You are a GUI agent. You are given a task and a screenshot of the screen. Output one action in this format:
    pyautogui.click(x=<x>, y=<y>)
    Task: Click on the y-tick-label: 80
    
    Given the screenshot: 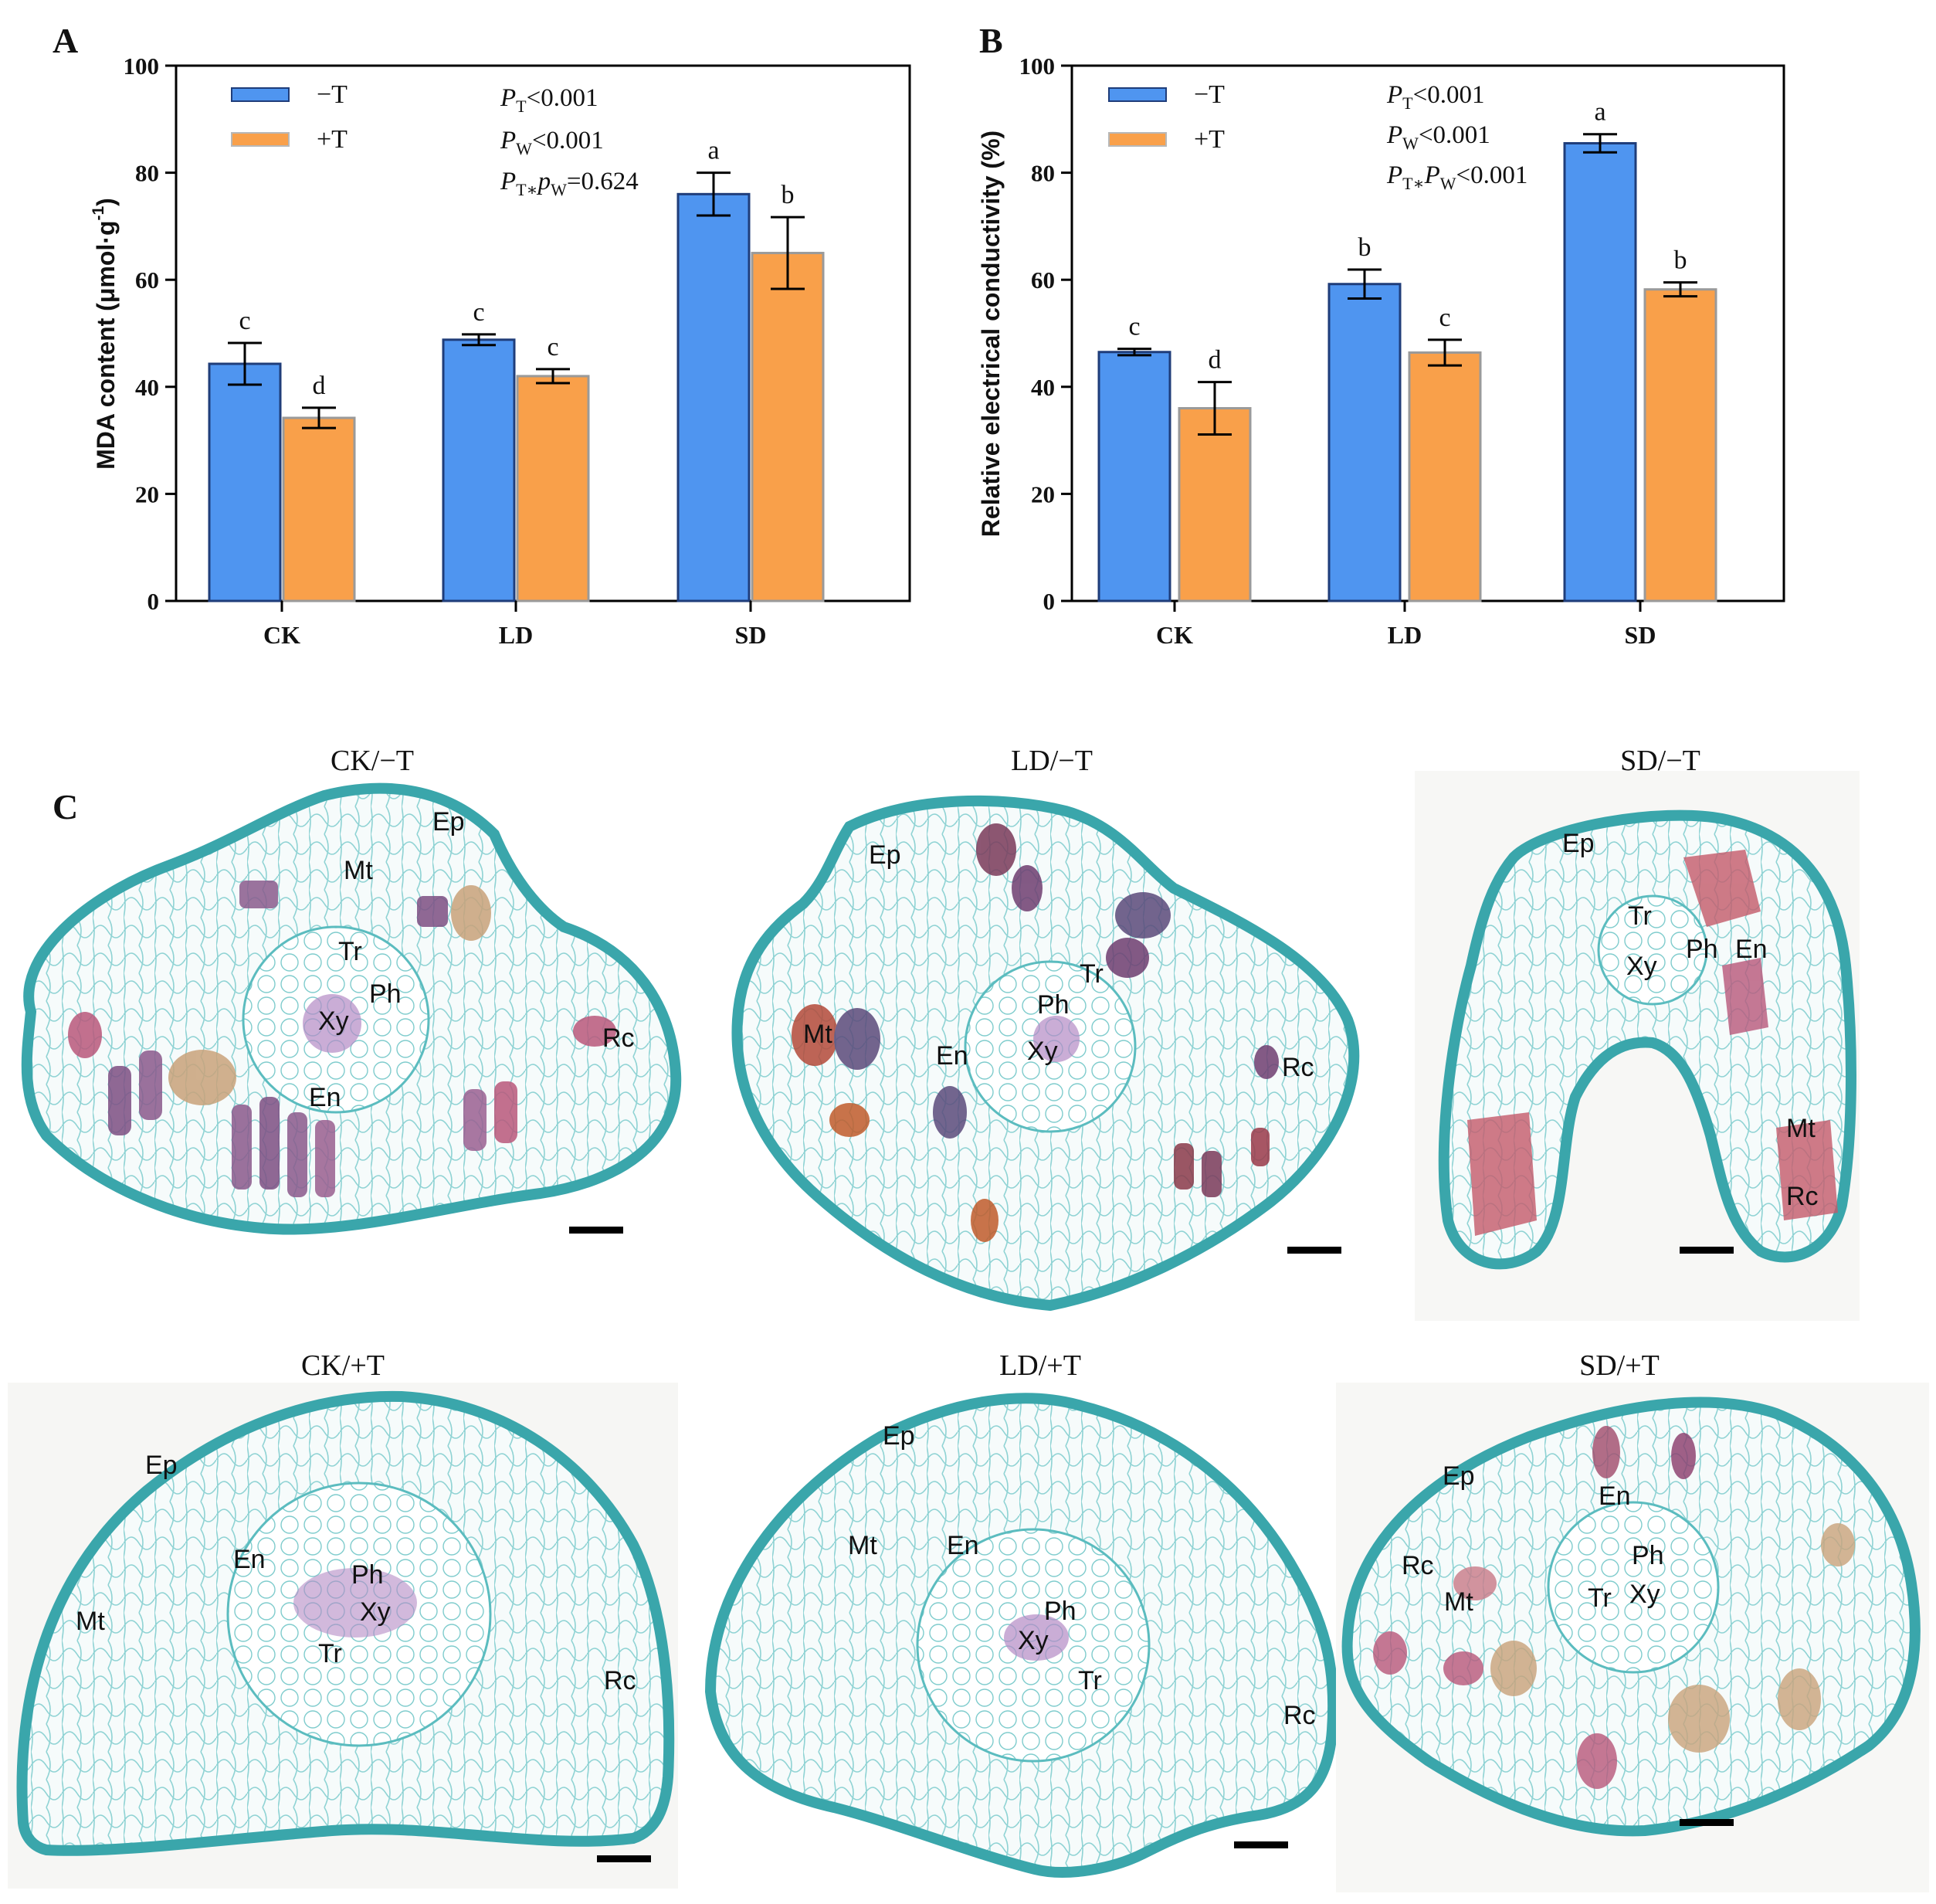 What is the action you would take?
    pyautogui.click(x=1043, y=173)
    